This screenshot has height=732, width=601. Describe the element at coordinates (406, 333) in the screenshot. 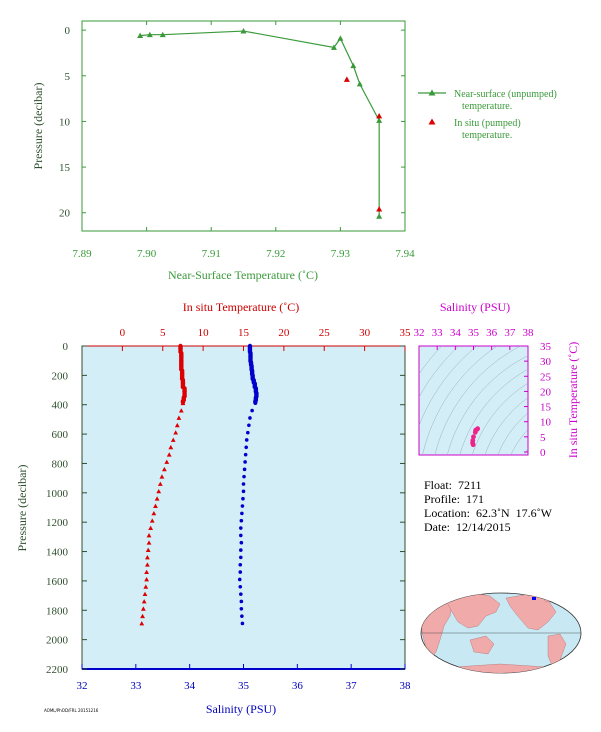

I see `temperature-tick-label: 35` at that location.